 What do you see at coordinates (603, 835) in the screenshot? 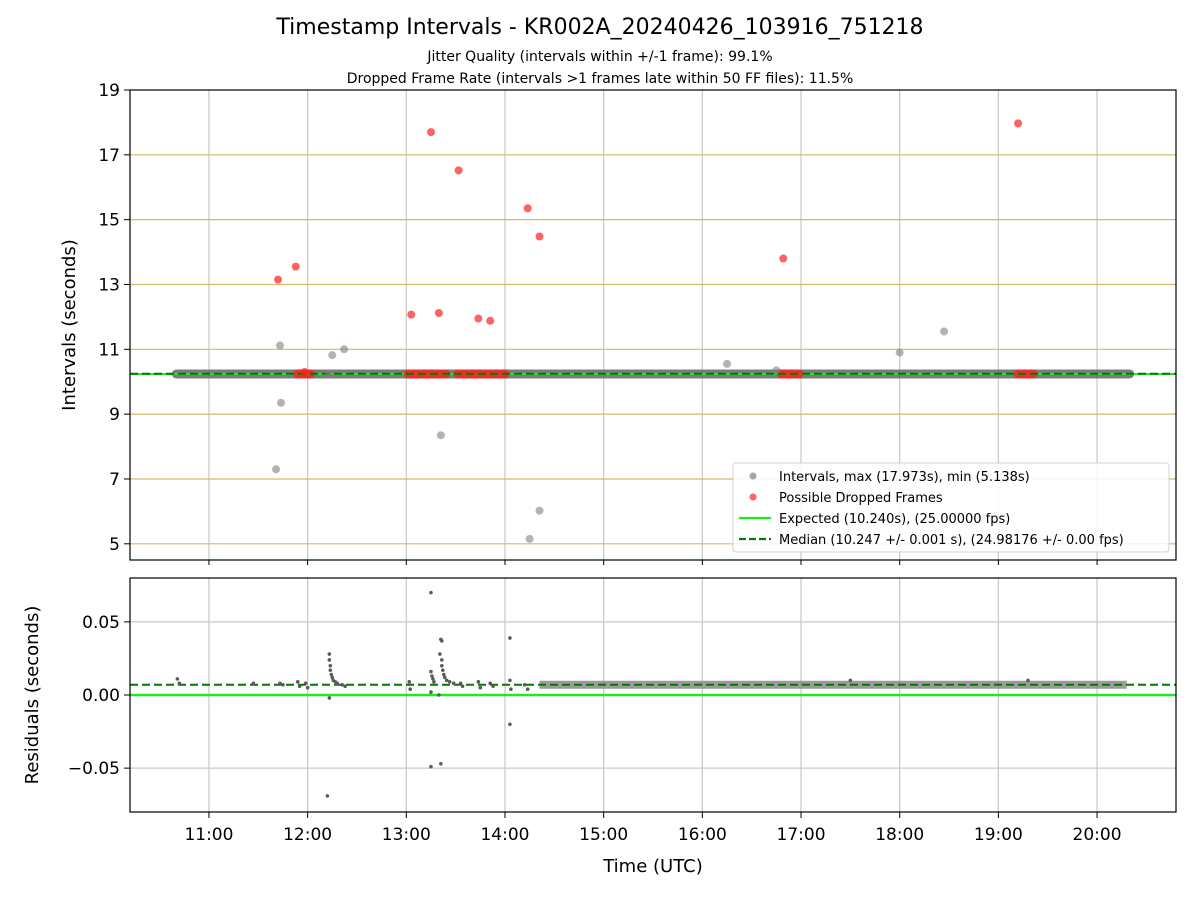
I see `x-tick-label: 15:00` at bounding box center [603, 835].